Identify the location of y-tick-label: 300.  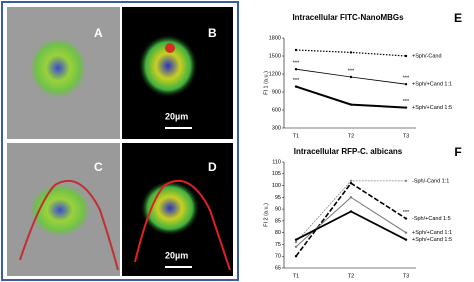
(276, 128).